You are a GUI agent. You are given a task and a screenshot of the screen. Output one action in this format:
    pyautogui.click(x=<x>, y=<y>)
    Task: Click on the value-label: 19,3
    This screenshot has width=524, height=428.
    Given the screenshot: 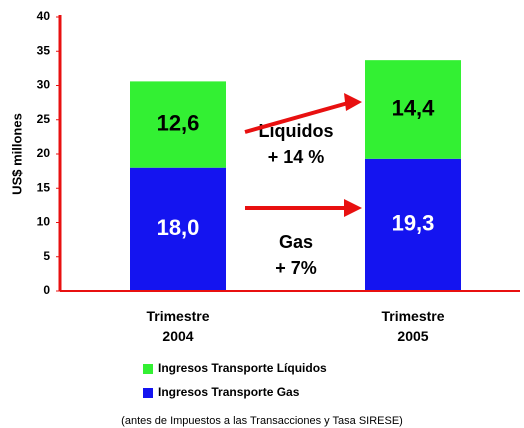 What is the action you would take?
    pyautogui.click(x=413, y=223)
    